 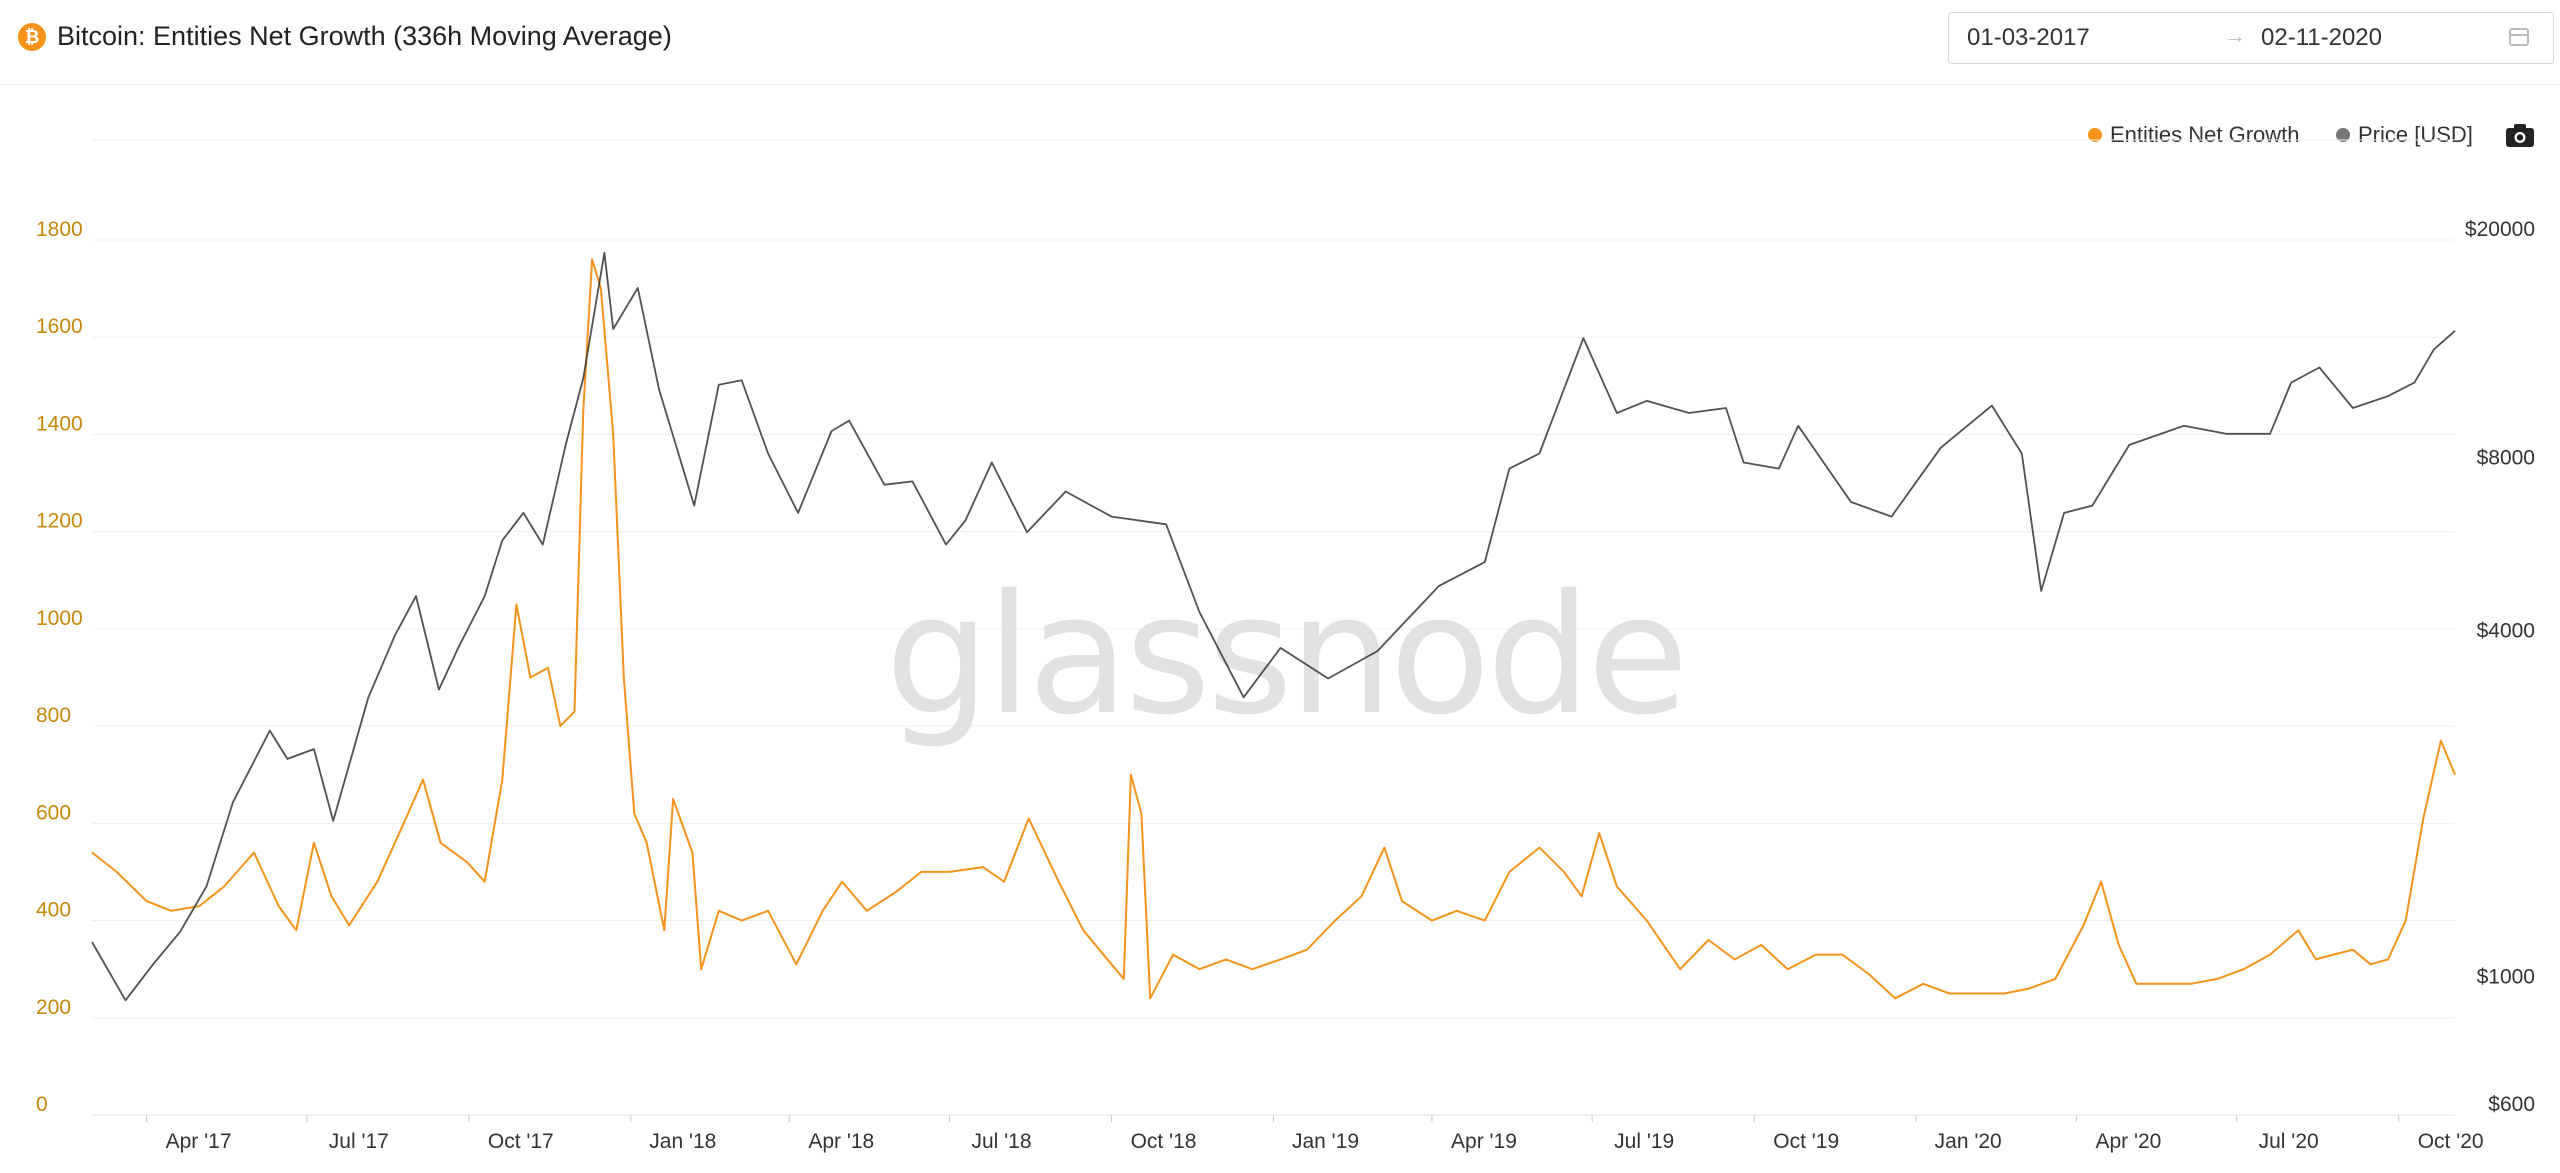 What do you see at coordinates (2500, 229) in the screenshot?
I see `y-right-tick-label: $20000` at bounding box center [2500, 229].